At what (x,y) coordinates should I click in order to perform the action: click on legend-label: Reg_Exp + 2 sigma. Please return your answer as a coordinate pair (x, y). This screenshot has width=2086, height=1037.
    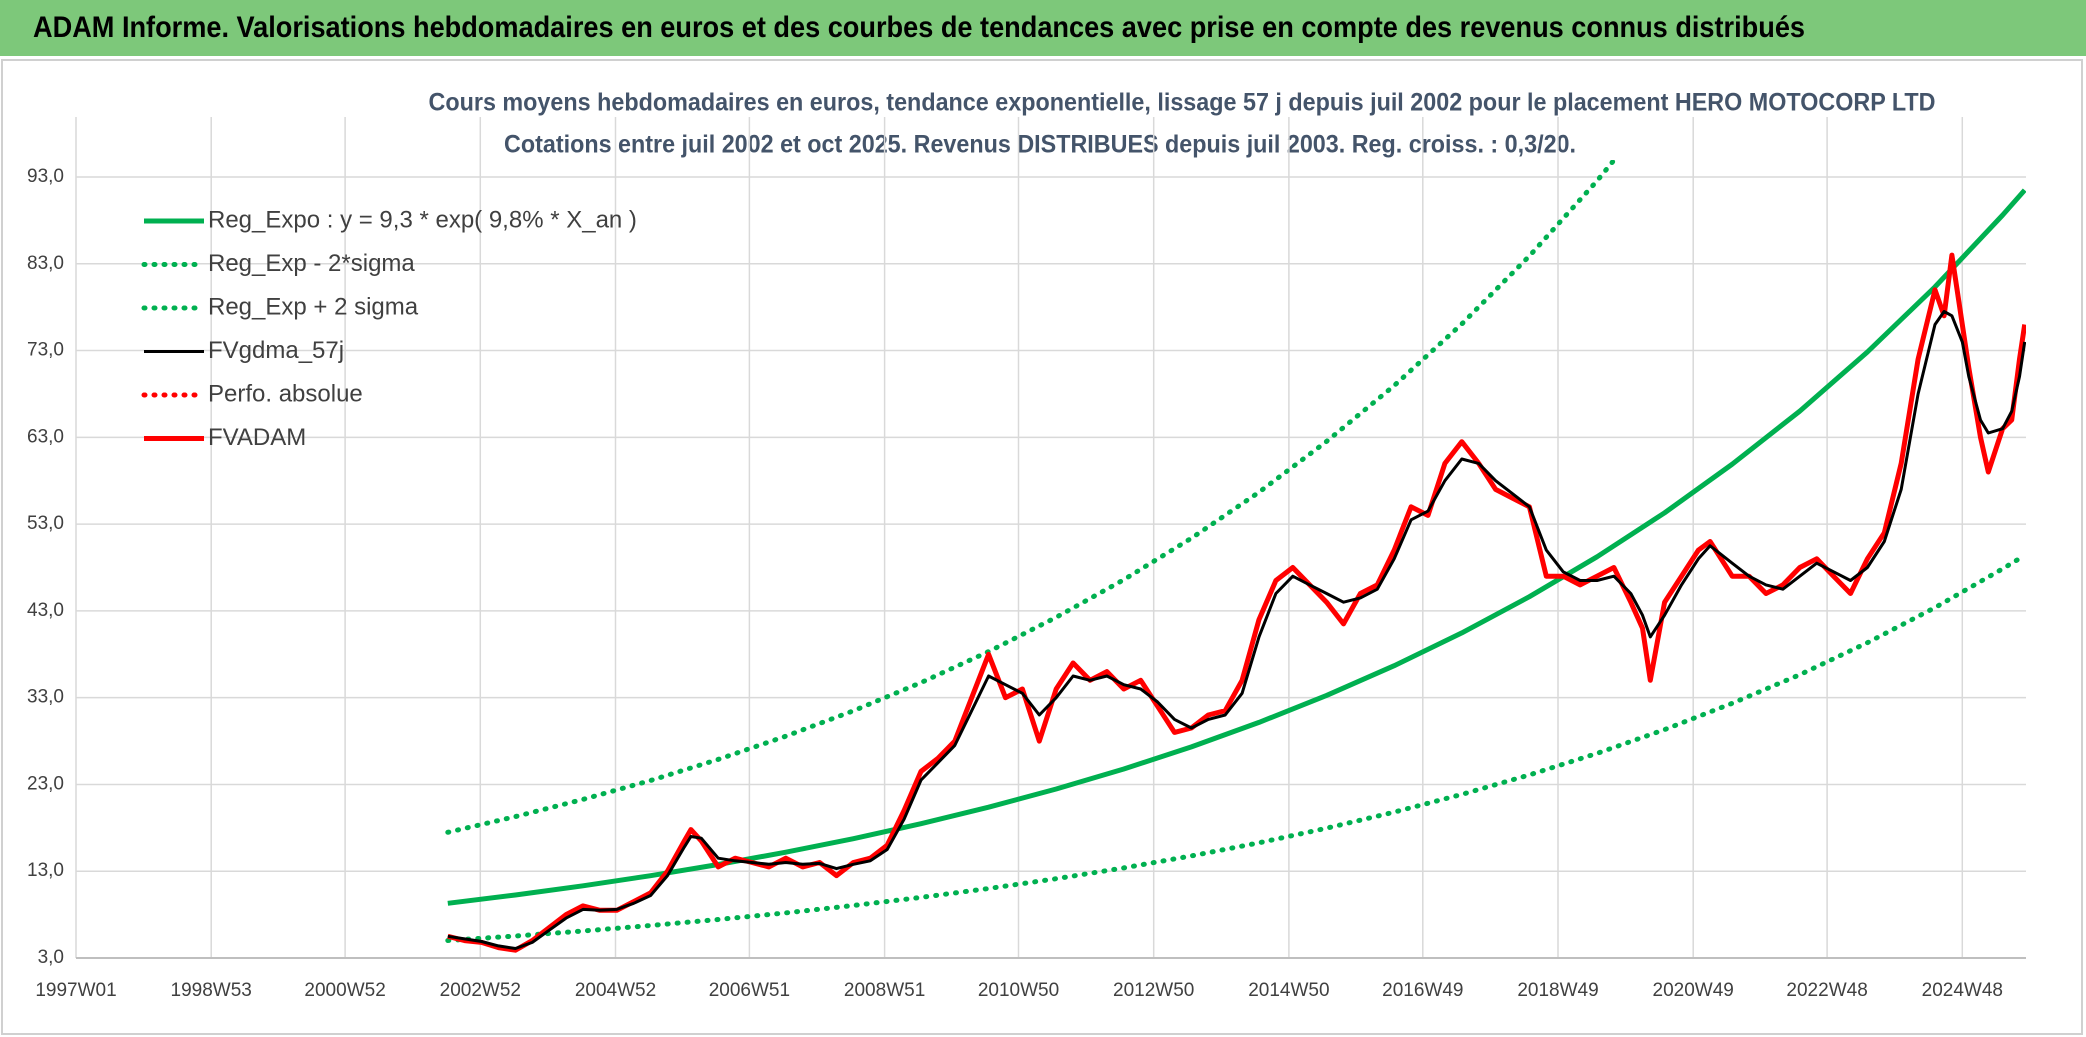
    Looking at the image, I should click on (313, 306).